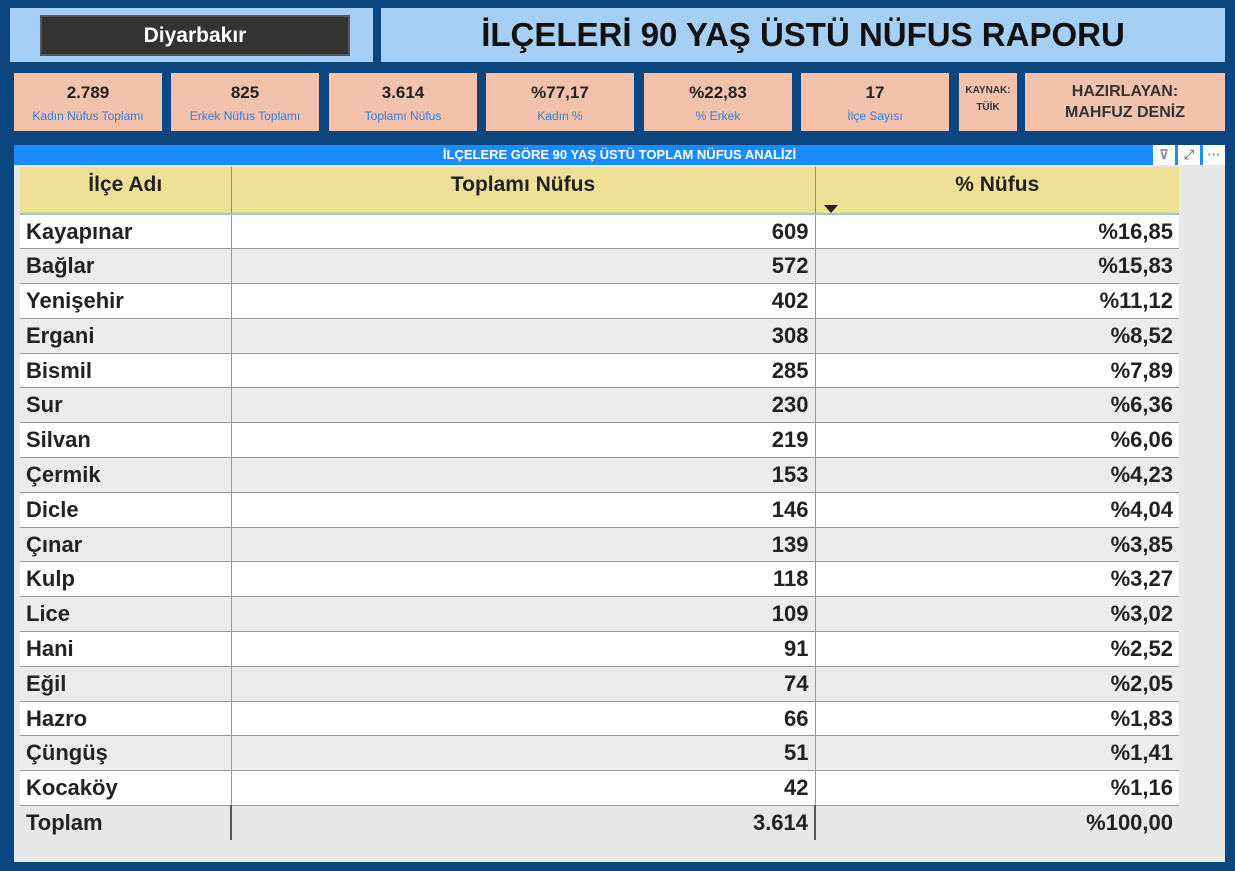 This screenshot has height=871, width=1235. I want to click on population-cell: 146, so click(522, 510).